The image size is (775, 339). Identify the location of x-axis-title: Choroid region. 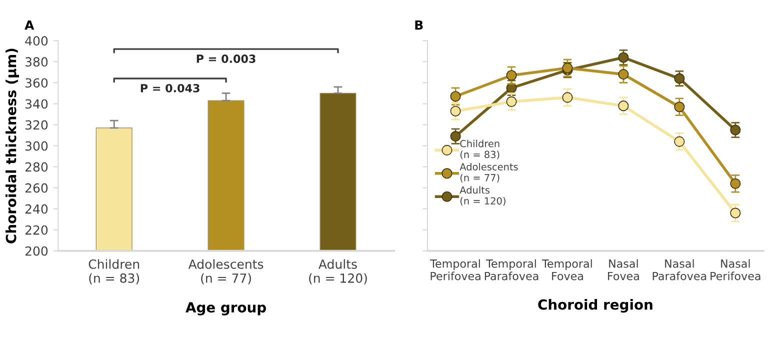
(595, 306).